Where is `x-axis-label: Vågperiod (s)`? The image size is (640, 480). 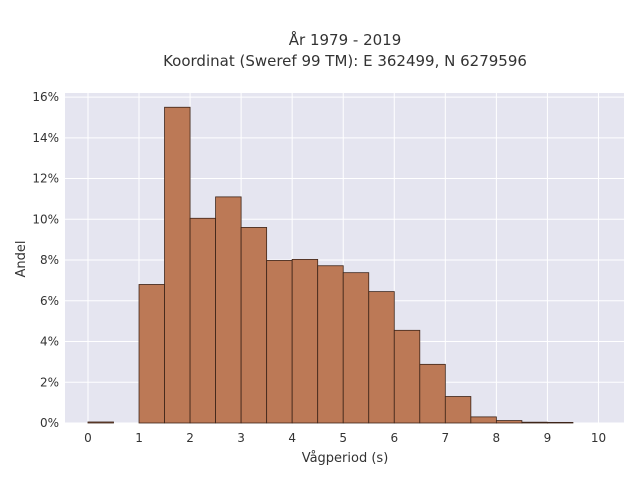 x-axis-label: Vågperiod (s) is located at coordinates (345, 458).